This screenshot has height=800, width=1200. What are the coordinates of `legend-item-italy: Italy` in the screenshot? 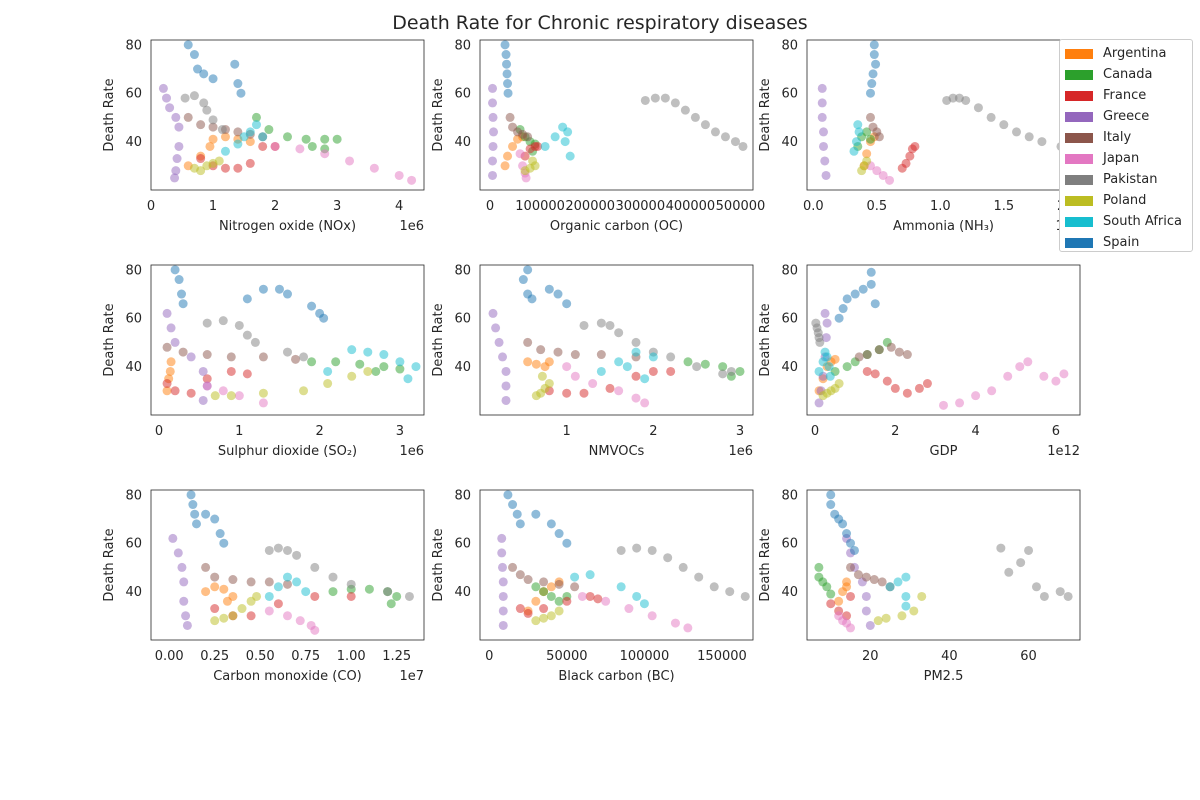 It's located at (1128, 137).